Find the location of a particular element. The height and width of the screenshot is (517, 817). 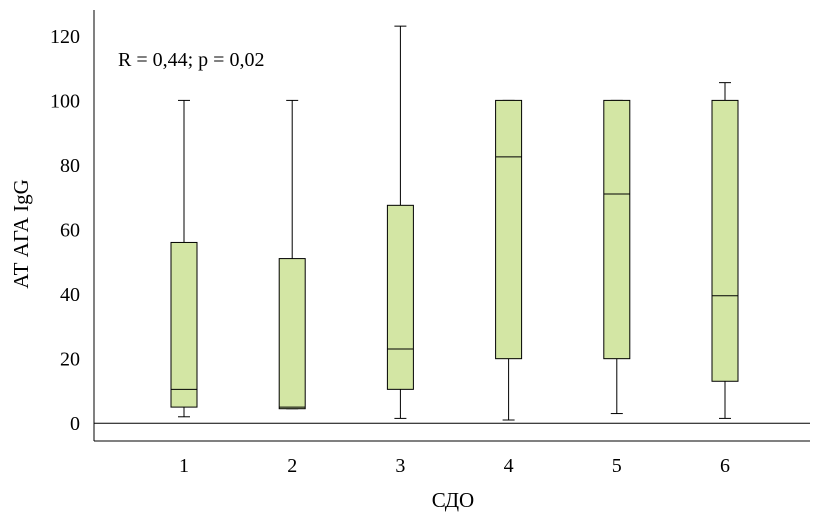

y-tick-label: 60 is located at coordinates (70, 231).